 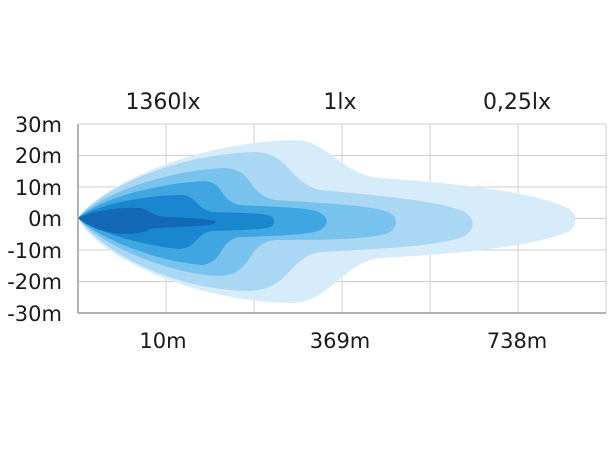 What do you see at coordinates (34, 282) in the screenshot?
I see `y-tick-label: -20m` at bounding box center [34, 282].